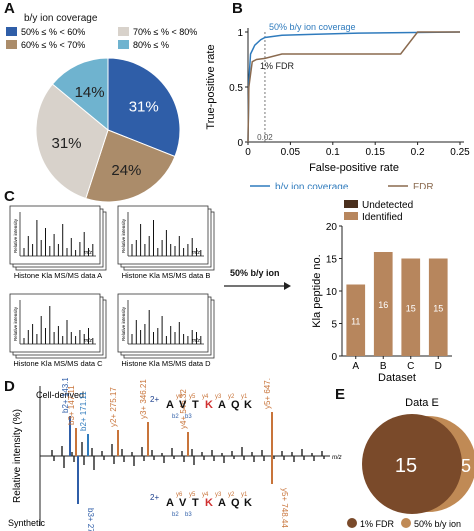 The image size is (474, 531). What do you see at coordinates (27, 523) in the screenshot?
I see `spectrum-bottom-label: Synthetic` at bounding box center [27, 523].